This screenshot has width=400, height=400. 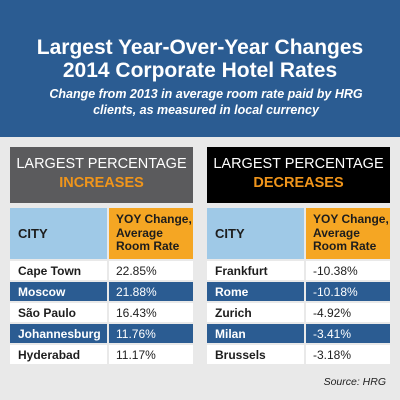 I want to click on yoy-change-cell: -10.38%, so click(x=347, y=270).